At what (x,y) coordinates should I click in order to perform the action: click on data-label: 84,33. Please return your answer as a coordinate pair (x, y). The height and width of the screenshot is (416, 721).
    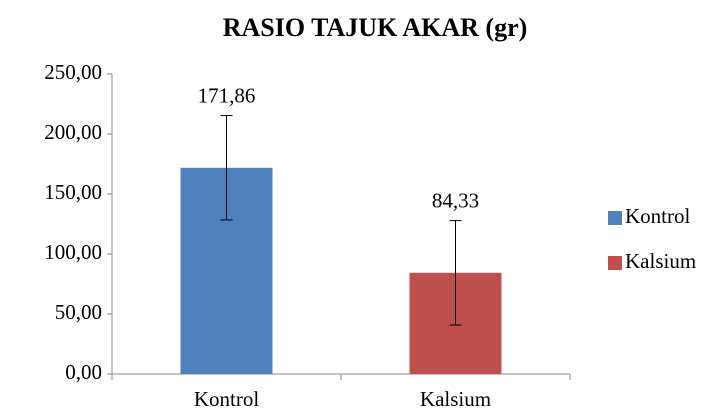
    Looking at the image, I should click on (455, 200).